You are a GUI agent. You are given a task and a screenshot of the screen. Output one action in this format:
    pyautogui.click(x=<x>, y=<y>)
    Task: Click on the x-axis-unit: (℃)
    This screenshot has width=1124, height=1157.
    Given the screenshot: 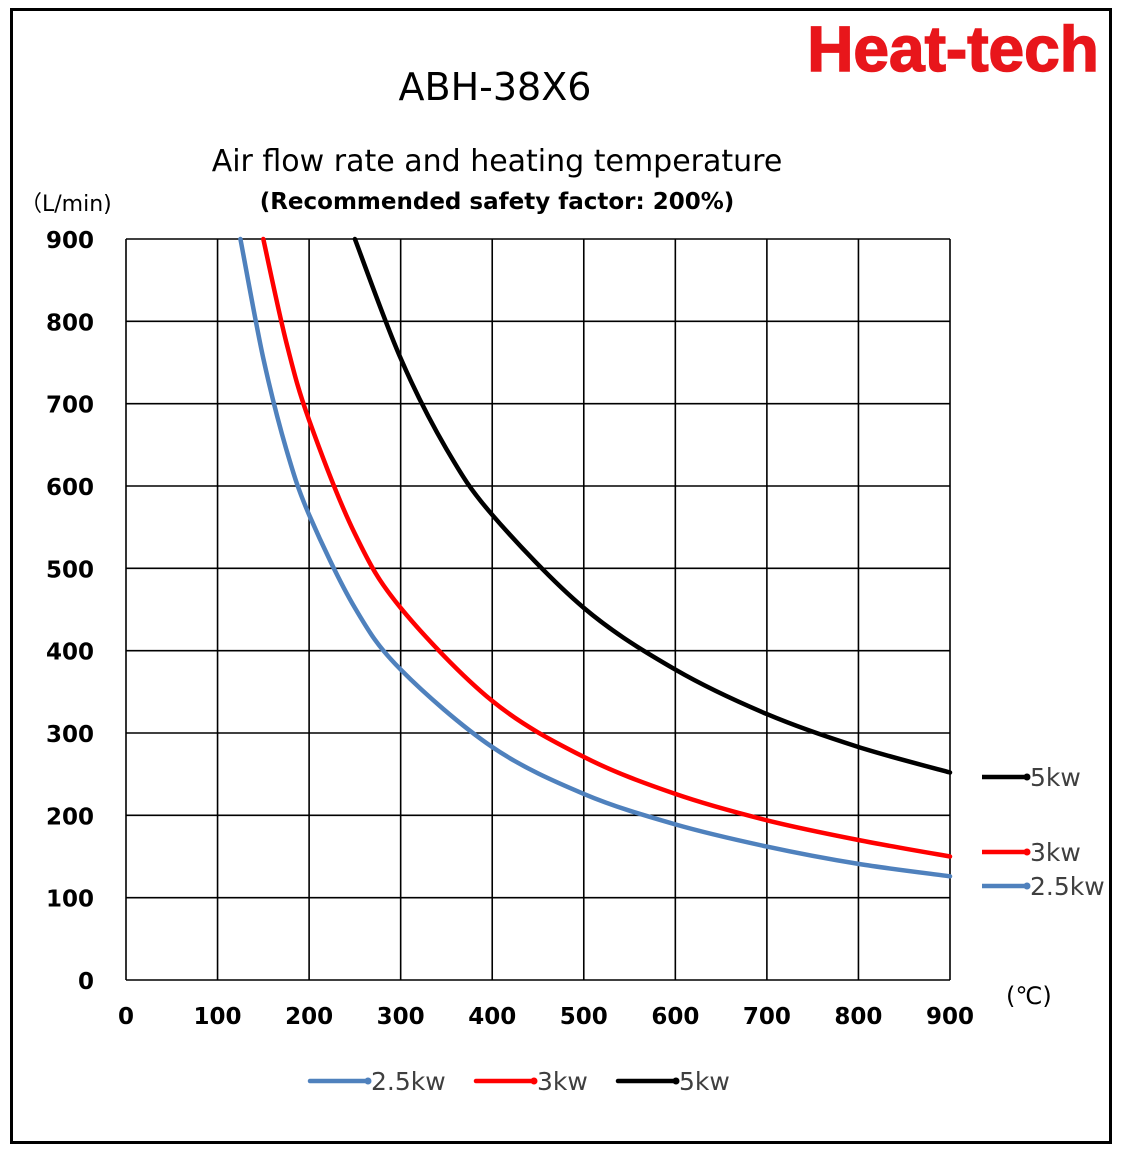 What is the action you would take?
    pyautogui.click(x=1029, y=996)
    